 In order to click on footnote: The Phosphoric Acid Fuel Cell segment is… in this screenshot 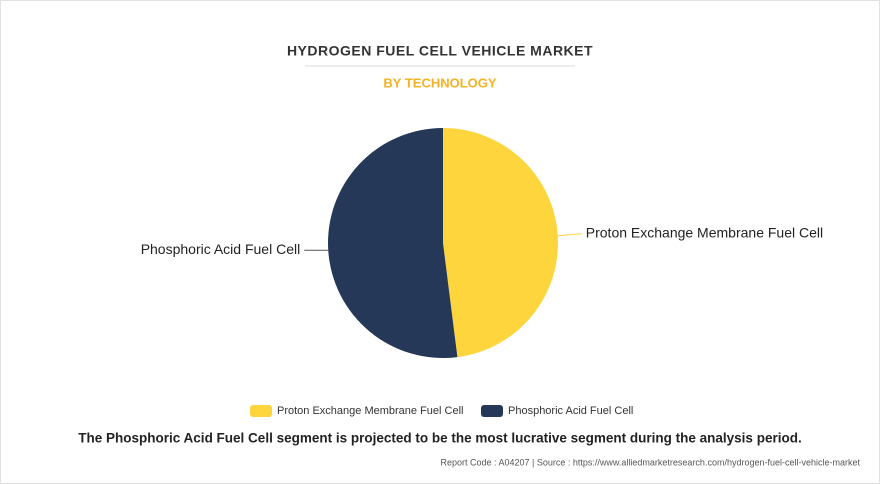, I will do `click(439, 438)`.